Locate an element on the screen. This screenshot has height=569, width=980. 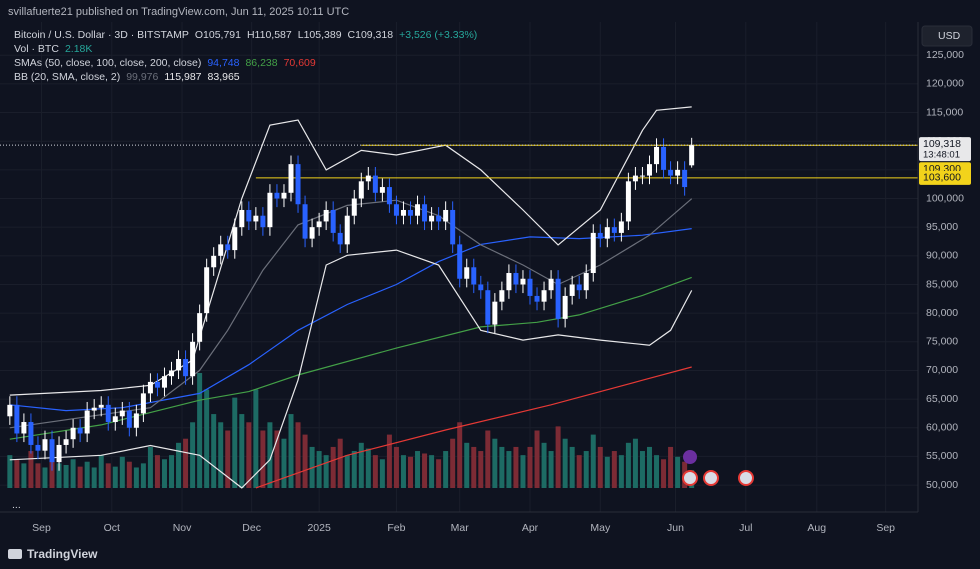
countdown-label: 13:48:01 is located at coordinates (941, 155).